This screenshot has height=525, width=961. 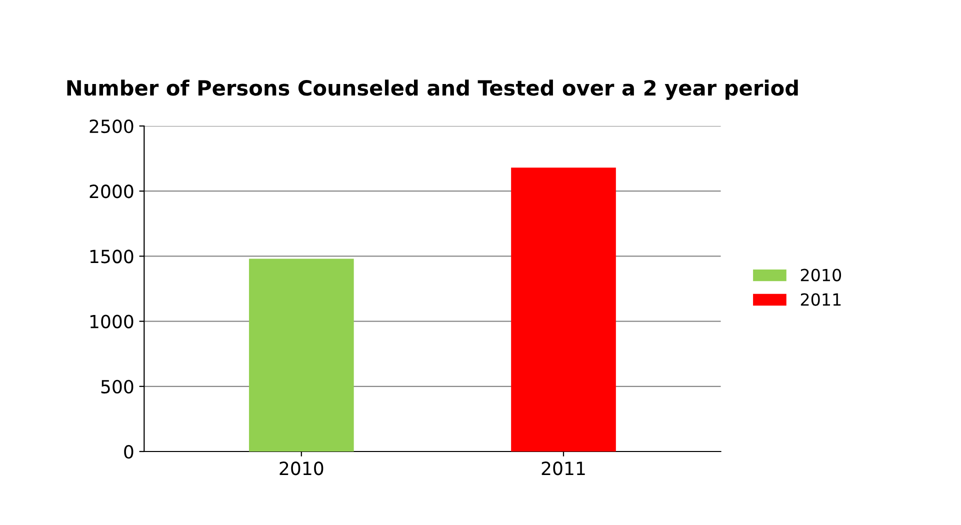 What do you see at coordinates (820, 299) in the screenshot?
I see `legend-label: 2011` at bounding box center [820, 299].